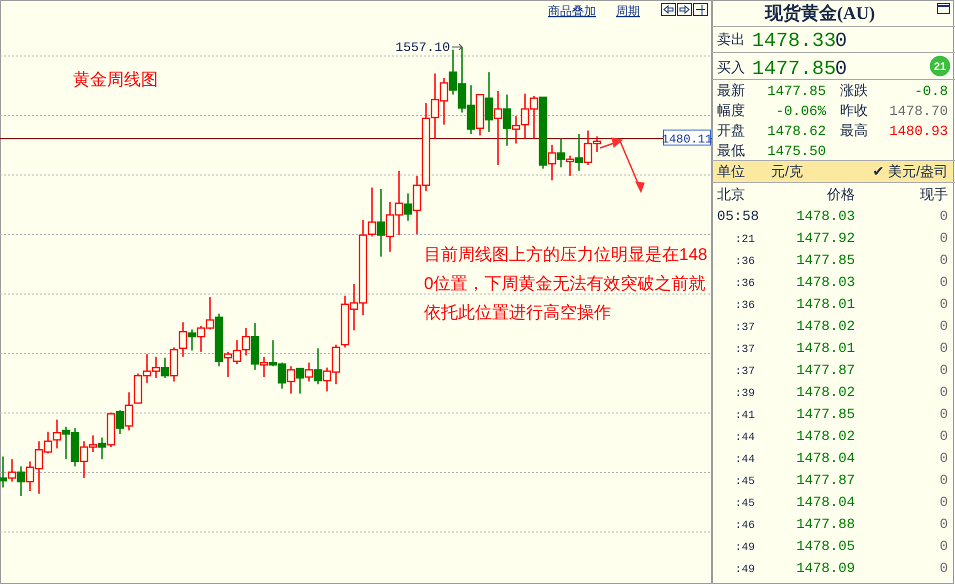  What do you see at coordinates (566, 284) in the screenshot?
I see `annotation: 目前周线图上方的压力位明显是在1480位置，下周黄金无法有效突破之前就依托此位置进行高空操作` at bounding box center [566, 284].